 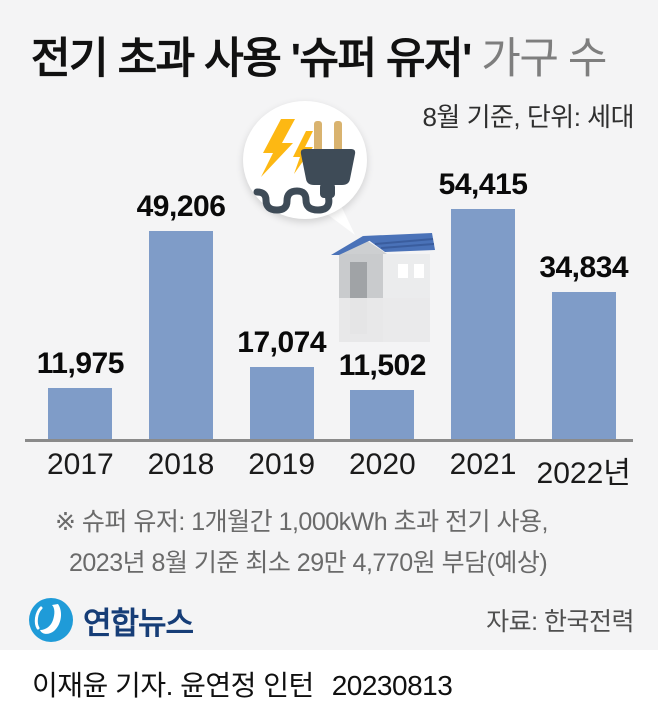 What do you see at coordinates (51, 620) in the screenshot?
I see `yonhap-logo-icon` at bounding box center [51, 620].